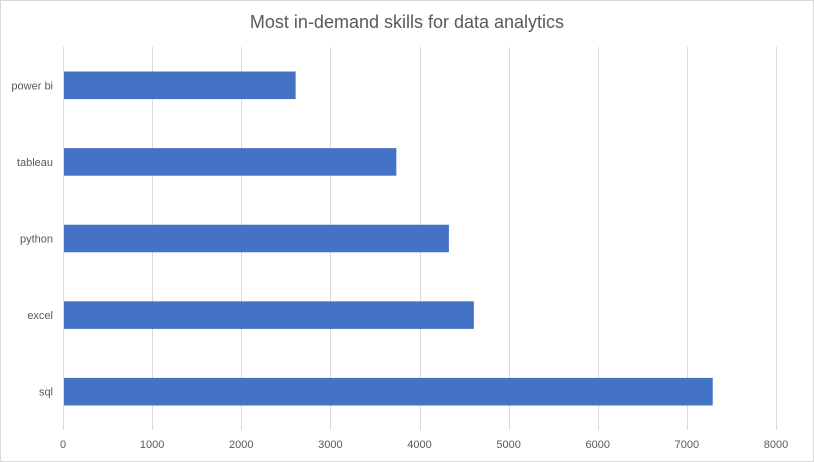 The width and height of the screenshot is (814, 462). Describe the element at coordinates (330, 445) in the screenshot. I see `x-tick-label: 3000` at that location.